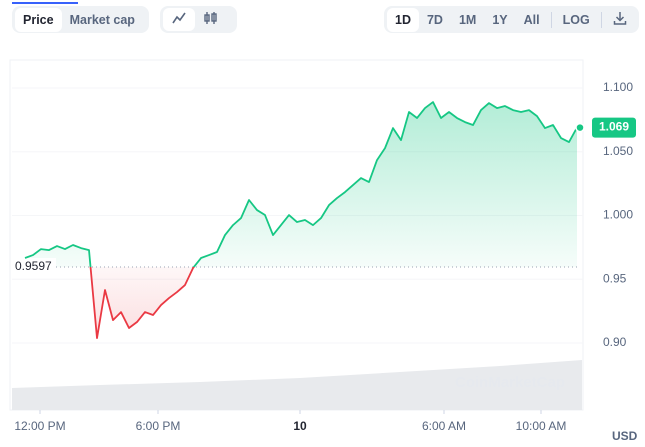 This screenshot has height=447, width=645. What do you see at coordinates (38, 19) in the screenshot?
I see `tab: Price` at bounding box center [38, 19].